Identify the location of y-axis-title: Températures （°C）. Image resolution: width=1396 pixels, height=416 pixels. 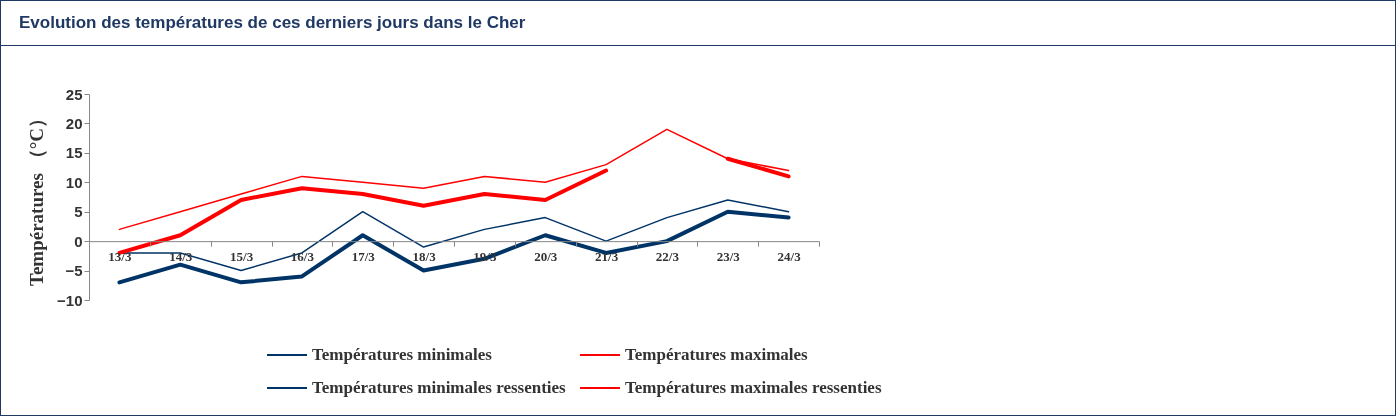
(37, 197).